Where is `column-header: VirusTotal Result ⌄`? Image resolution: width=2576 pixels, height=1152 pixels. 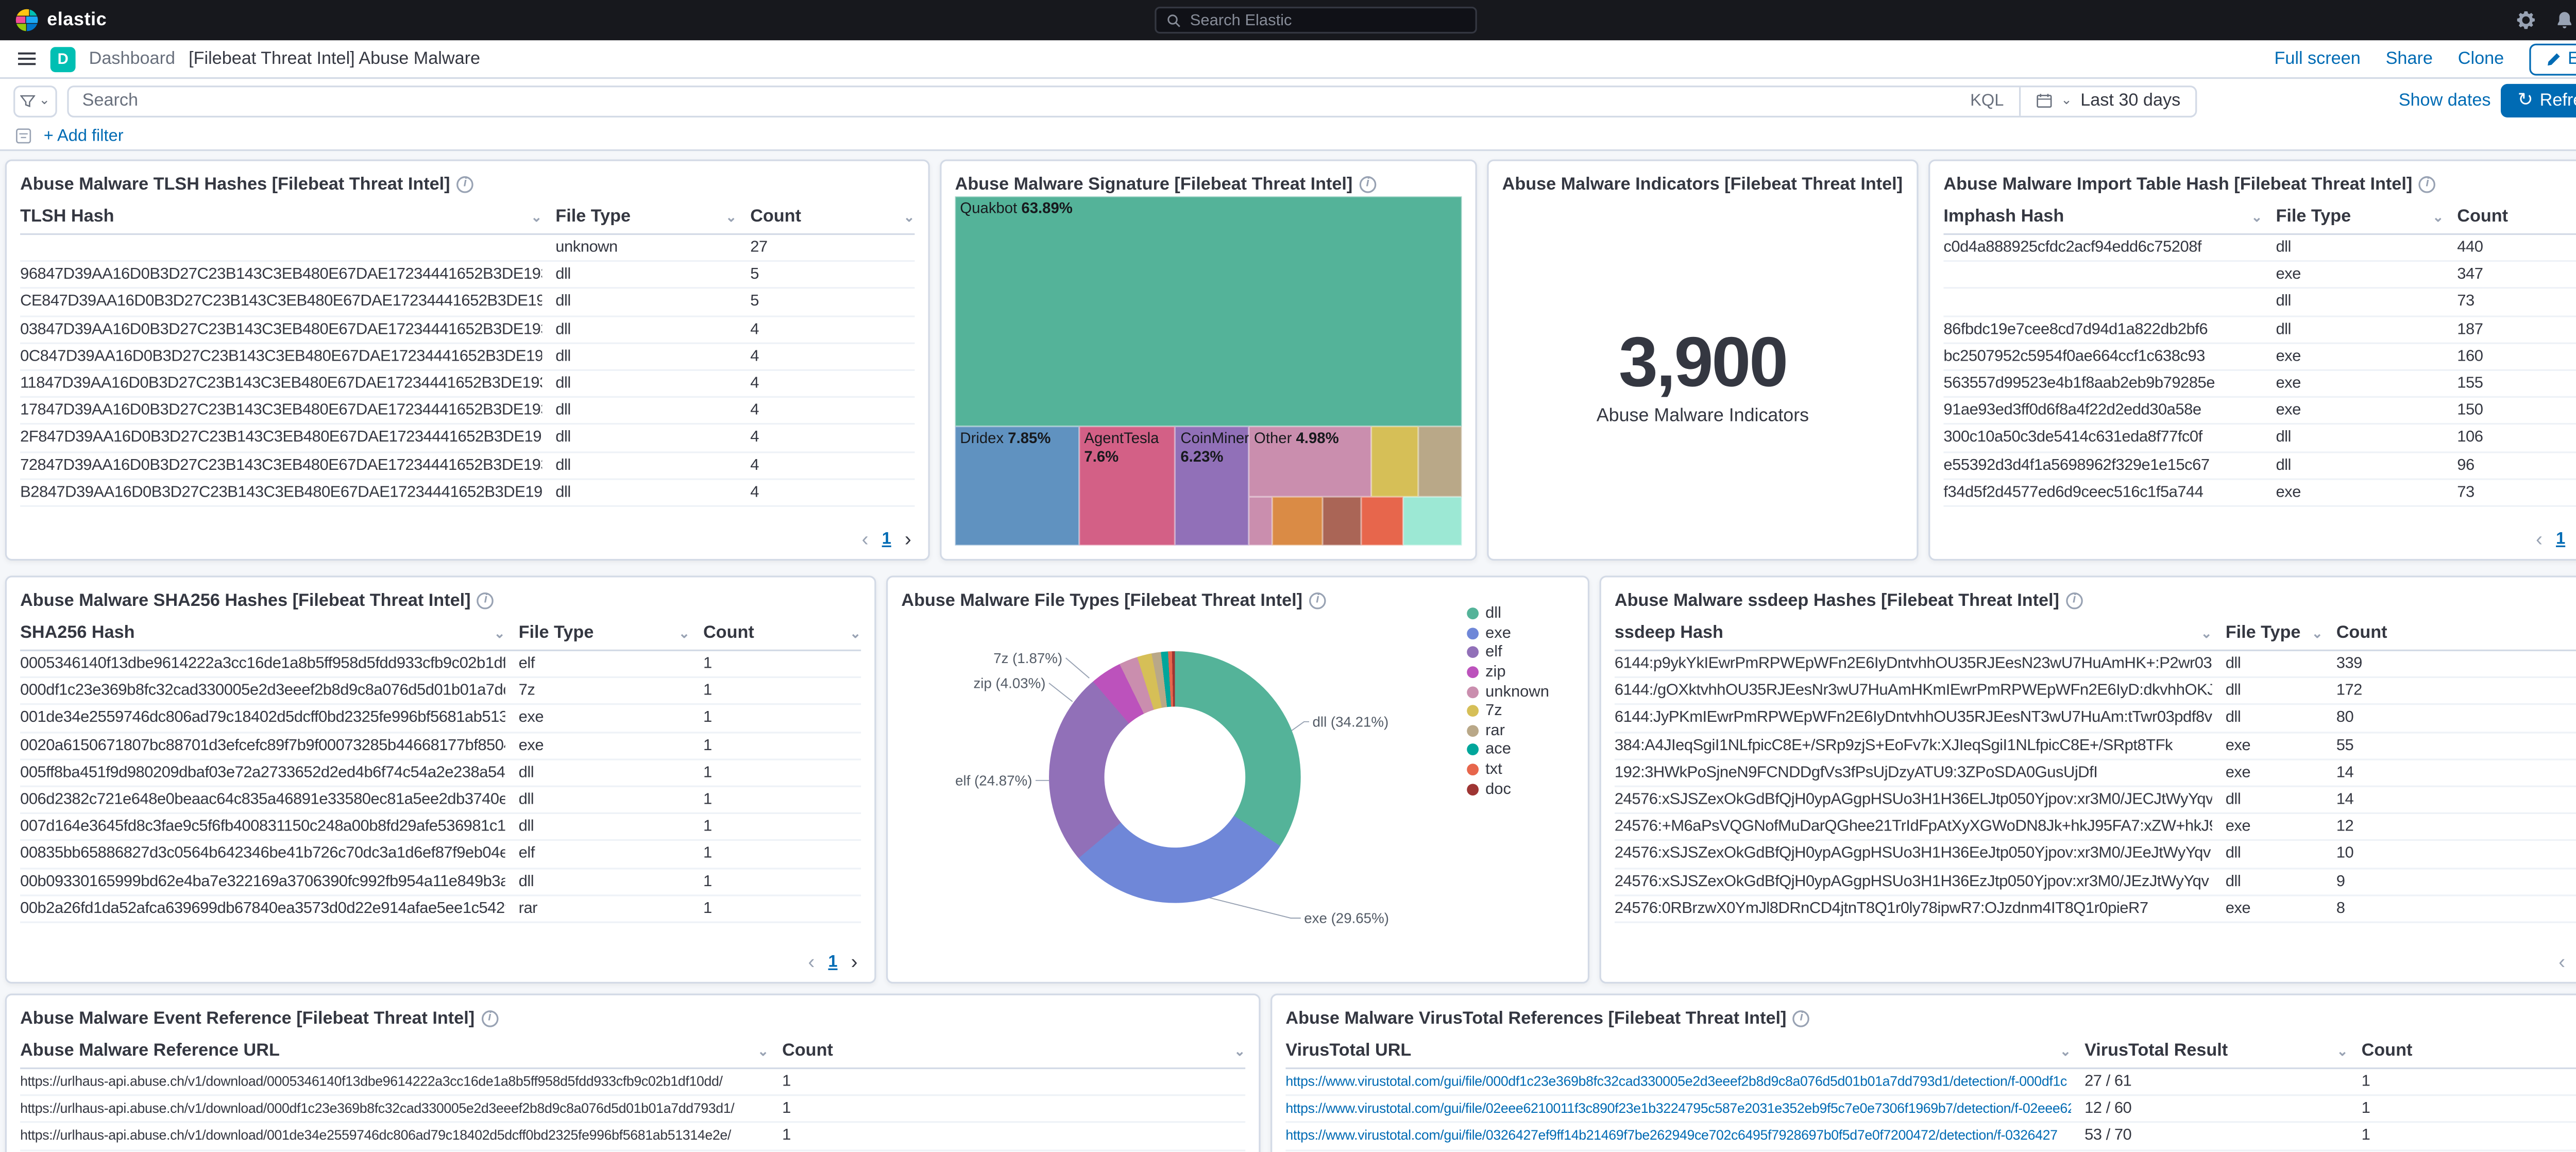
column-header: VirusTotal Result ⌄ is located at coordinates (2216, 1051).